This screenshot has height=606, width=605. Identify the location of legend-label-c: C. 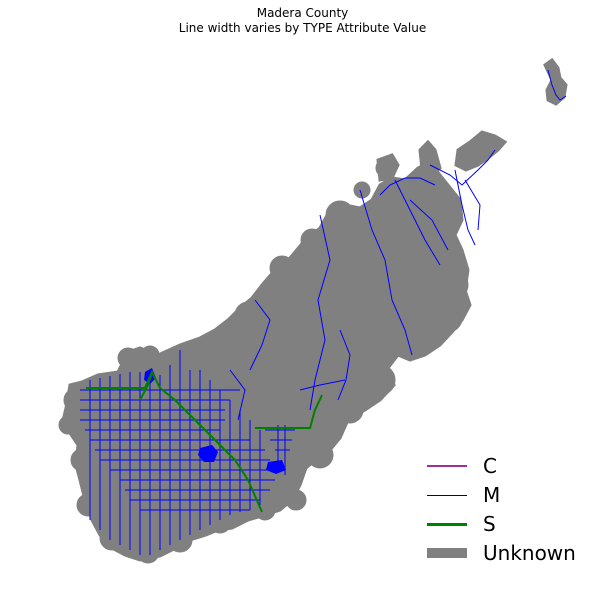
(490, 466).